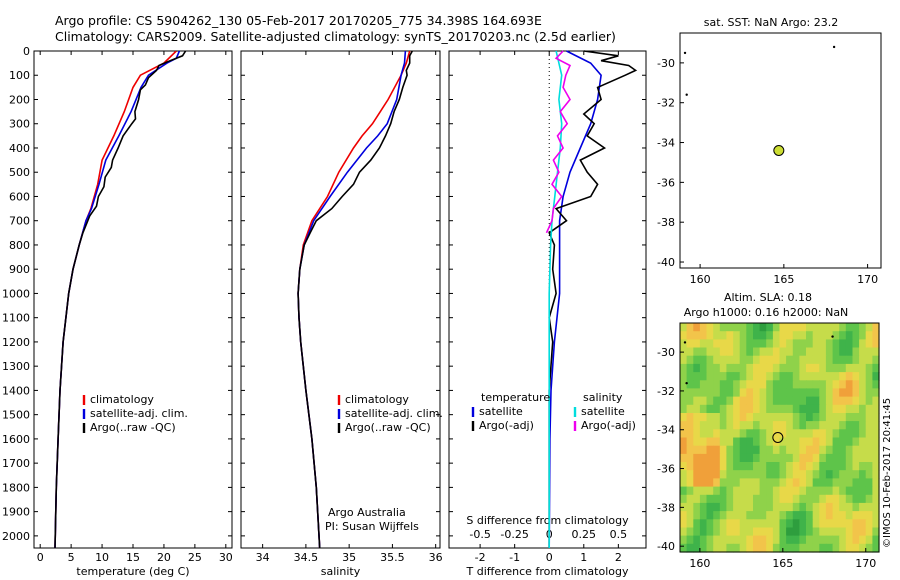 The image size is (900, 580). What do you see at coordinates (372, 526) in the screenshot?
I see `annotation-pi: PI: Susan Wijffels` at bounding box center [372, 526].